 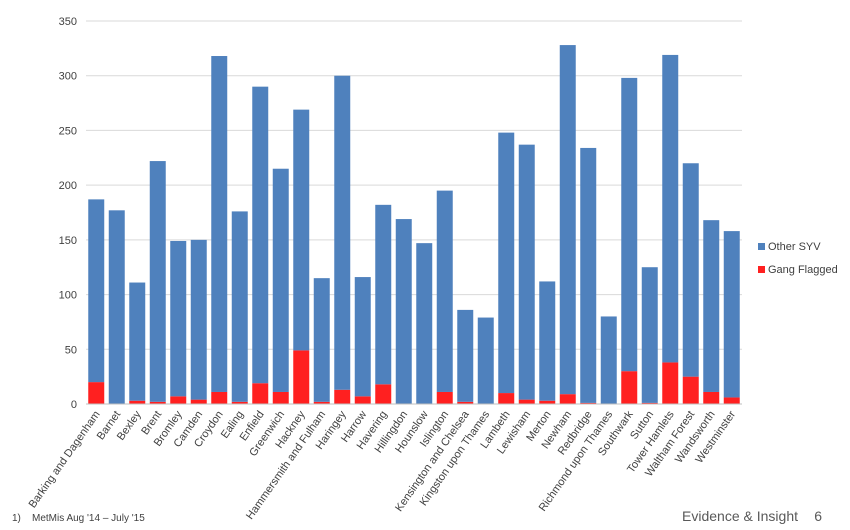 I want to click on y-tick-label: 50, so click(x=71, y=350).